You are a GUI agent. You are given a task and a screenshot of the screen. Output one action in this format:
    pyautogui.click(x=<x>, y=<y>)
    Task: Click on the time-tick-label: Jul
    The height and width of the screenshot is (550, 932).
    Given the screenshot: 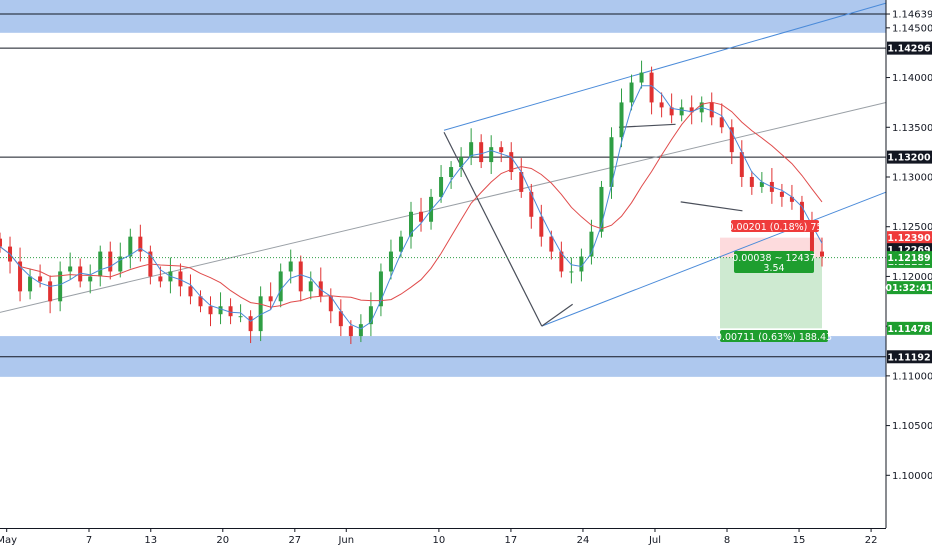 What is the action you would take?
    pyautogui.click(x=654, y=540)
    